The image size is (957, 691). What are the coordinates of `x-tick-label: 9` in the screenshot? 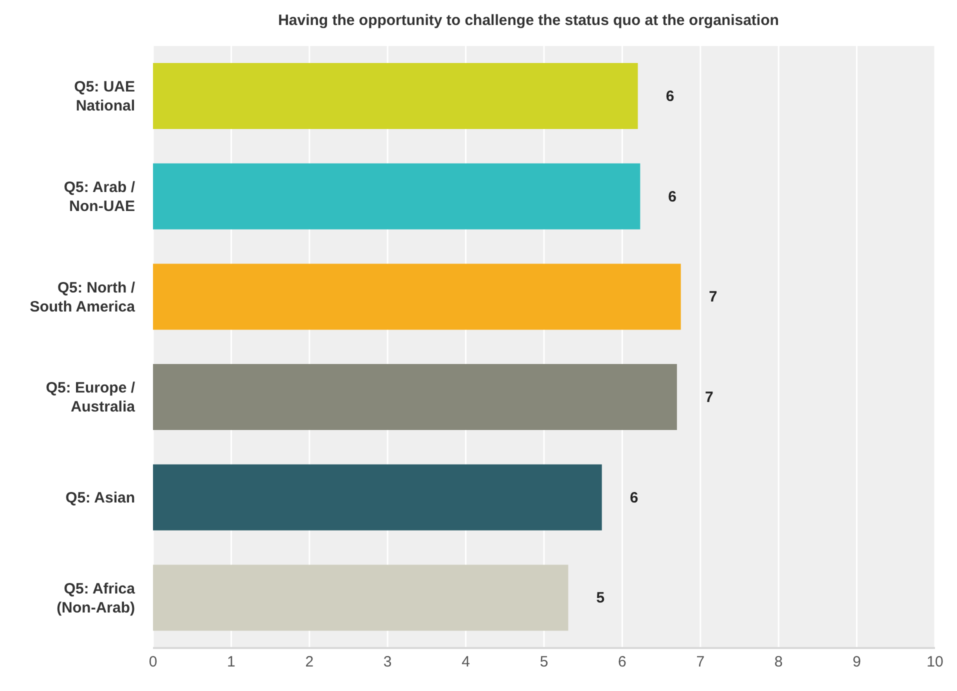 It's located at (856, 662).